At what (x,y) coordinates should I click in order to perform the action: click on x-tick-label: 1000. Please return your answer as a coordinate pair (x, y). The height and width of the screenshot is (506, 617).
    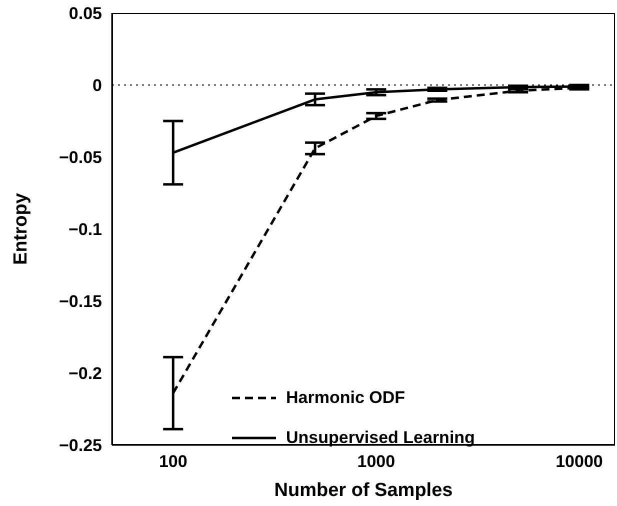
    Looking at the image, I should click on (376, 462).